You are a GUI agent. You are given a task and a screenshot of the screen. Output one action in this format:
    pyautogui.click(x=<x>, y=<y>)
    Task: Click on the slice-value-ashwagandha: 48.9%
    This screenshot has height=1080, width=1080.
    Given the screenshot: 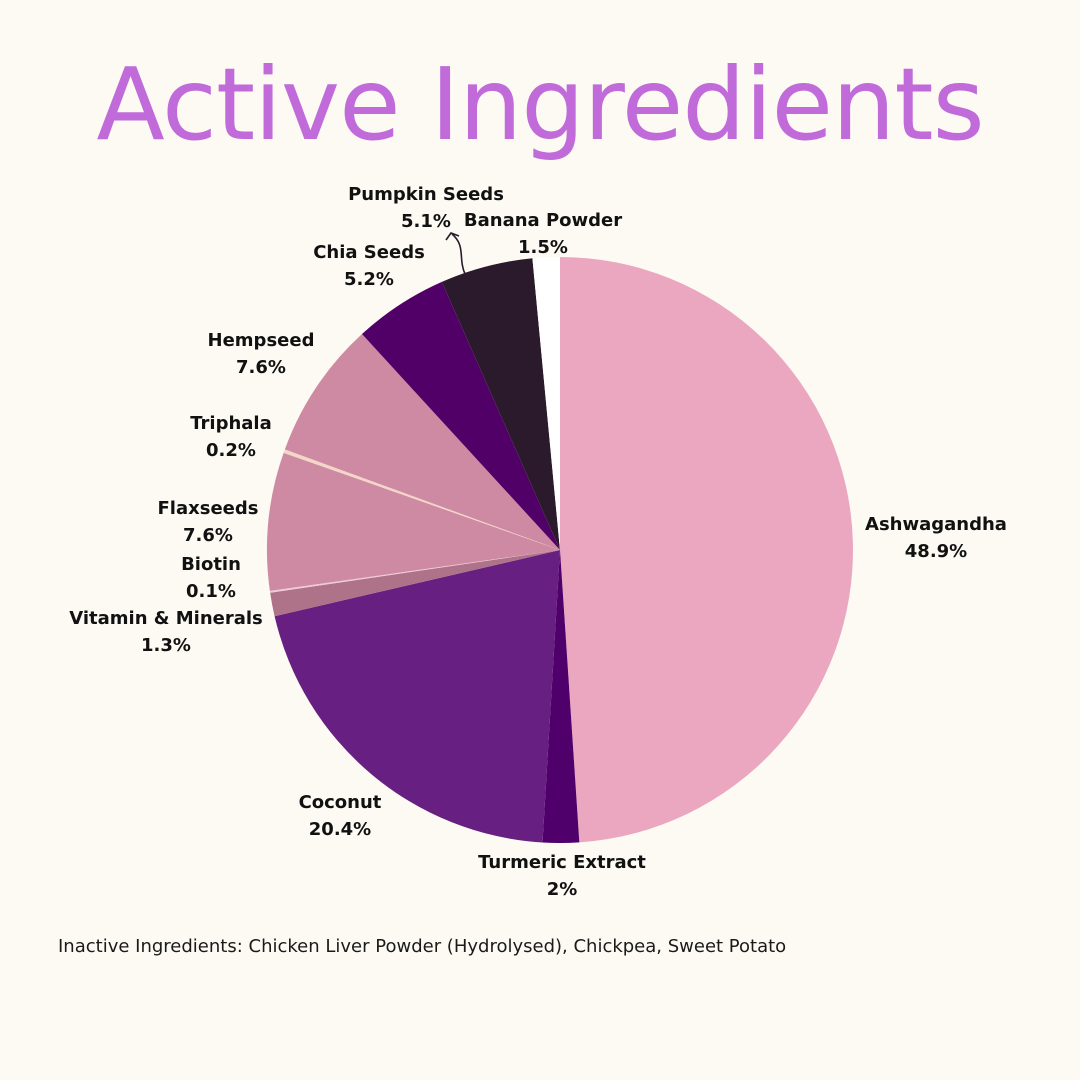 What is the action you would take?
    pyautogui.click(x=936, y=551)
    